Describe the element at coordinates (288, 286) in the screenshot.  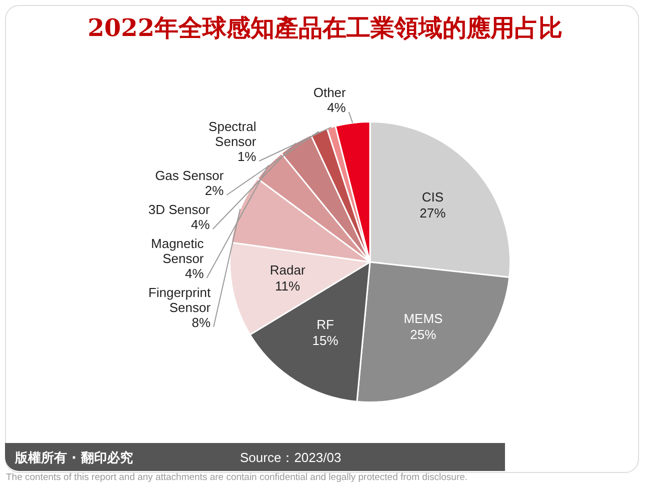
I see `data-label: 11%` at that location.